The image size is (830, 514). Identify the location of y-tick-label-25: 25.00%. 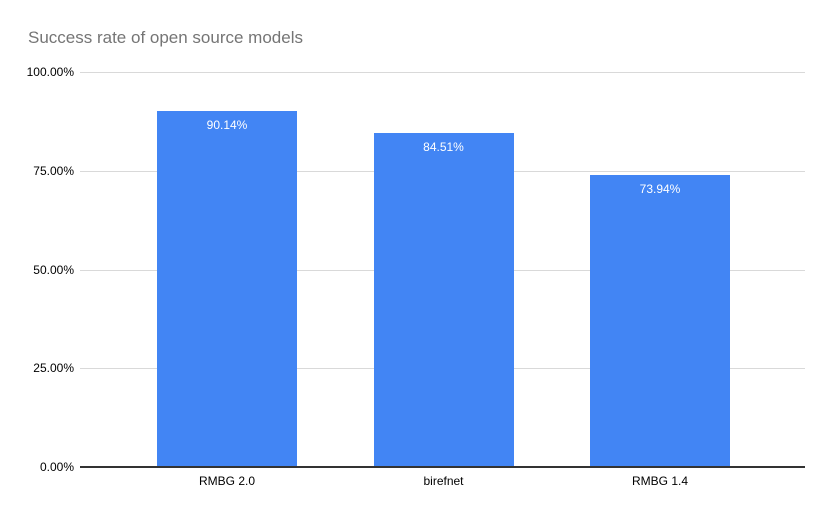
(53, 368).